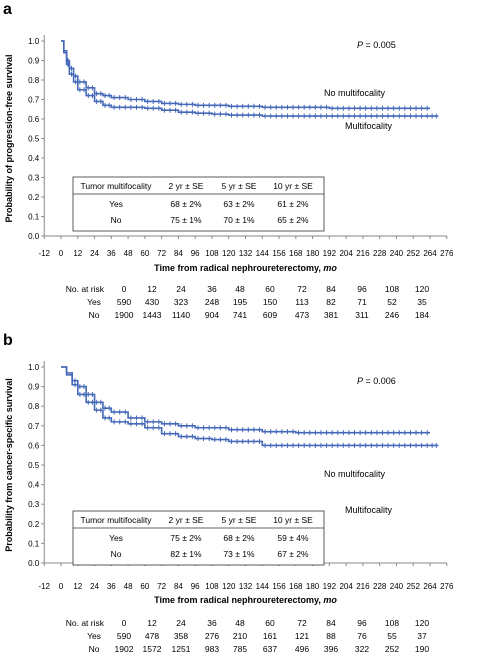 The width and height of the screenshot is (482, 671). I want to click on at-risk-time: 60, so click(270, 289).